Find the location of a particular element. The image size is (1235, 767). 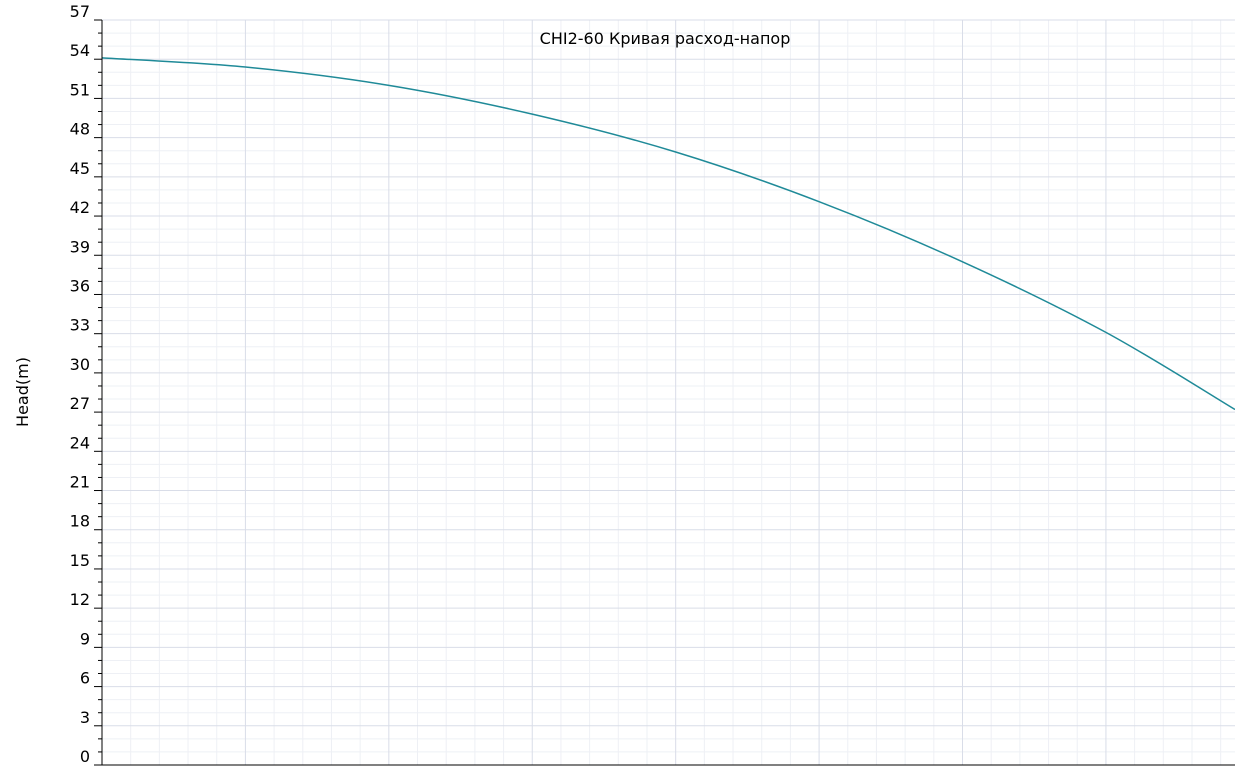

y-tick-label: 33 is located at coordinates (80, 325).